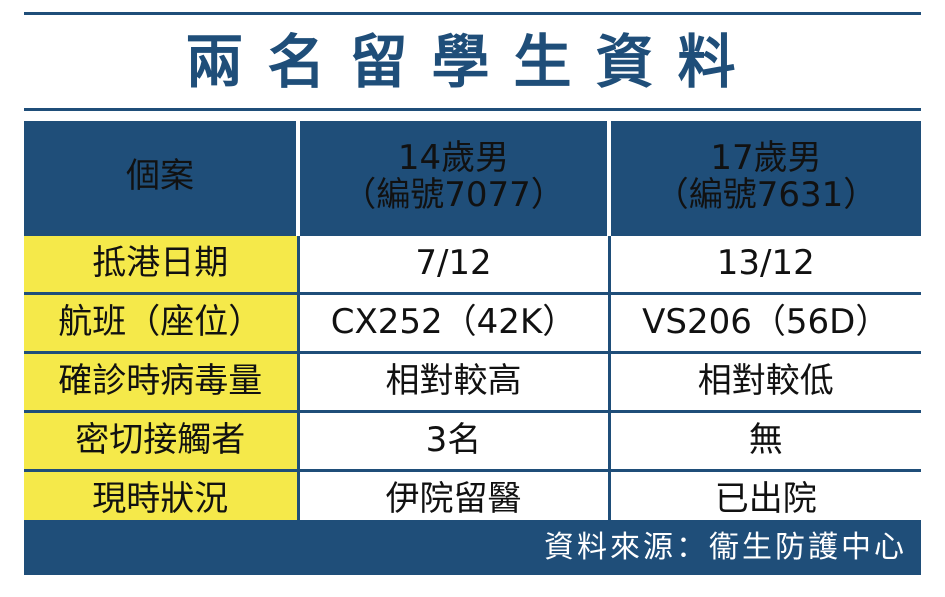 Image resolution: width=945 pixels, height=597 pixels. I want to click on table-row-arrival-date: 抵港日期 7/12 13/12, so click(472, 263).